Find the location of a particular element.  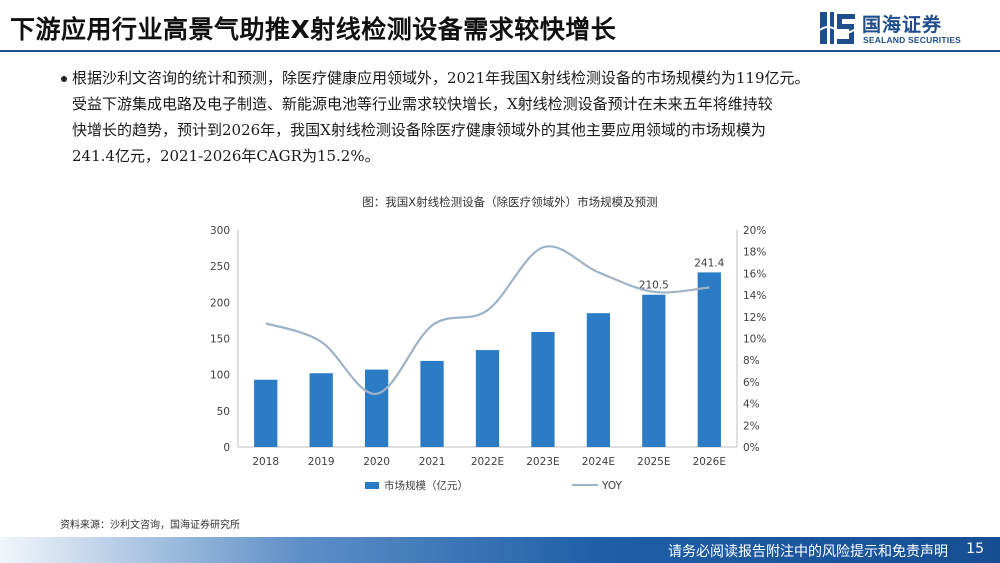

bar-2026E is located at coordinates (709, 359).